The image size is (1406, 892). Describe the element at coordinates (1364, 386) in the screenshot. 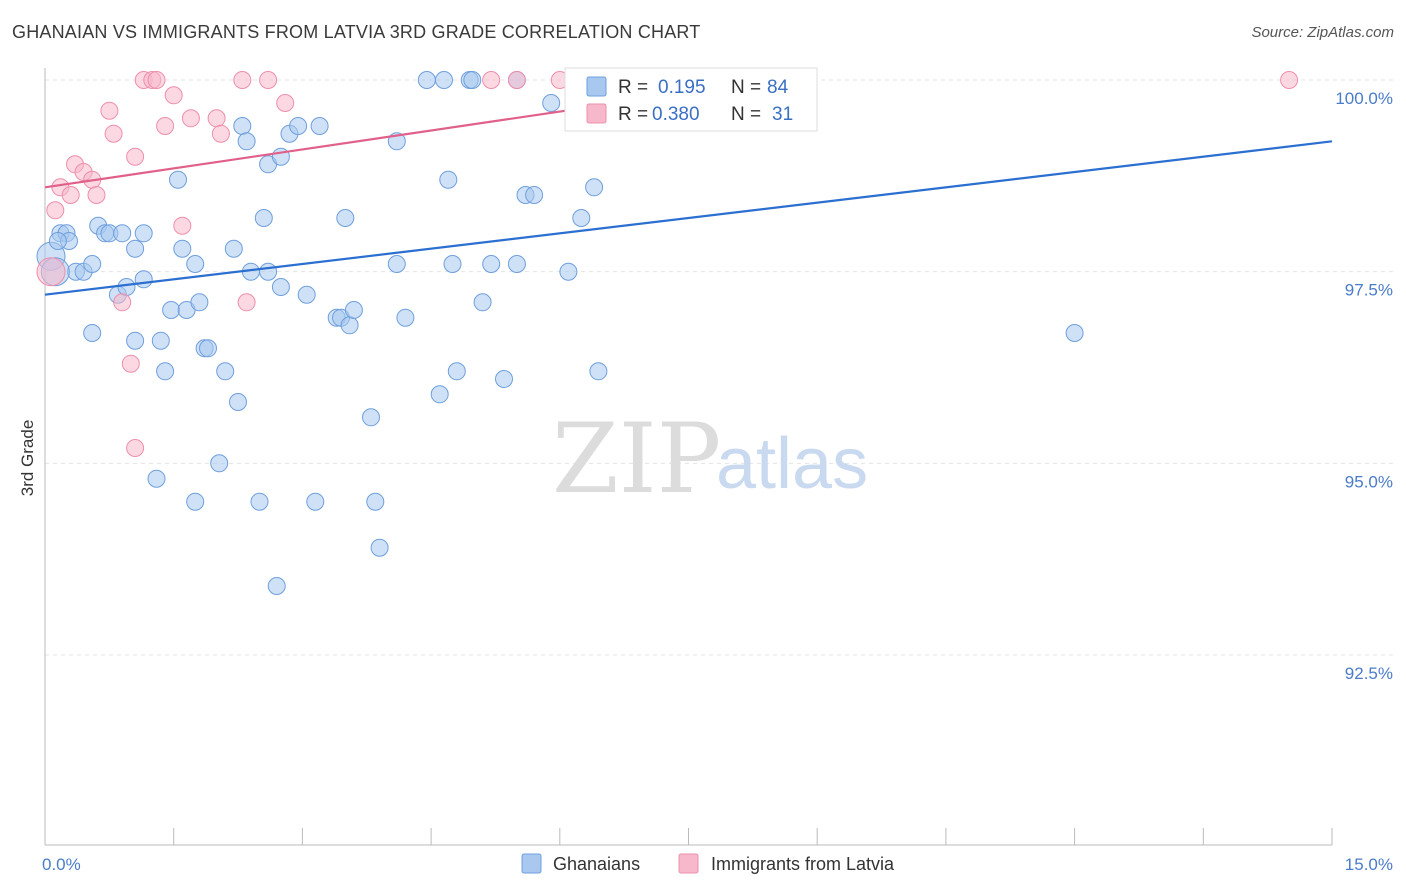

I see `y-tick-labels: 92.5% 95.0% 97.5% 100.0%` at that location.